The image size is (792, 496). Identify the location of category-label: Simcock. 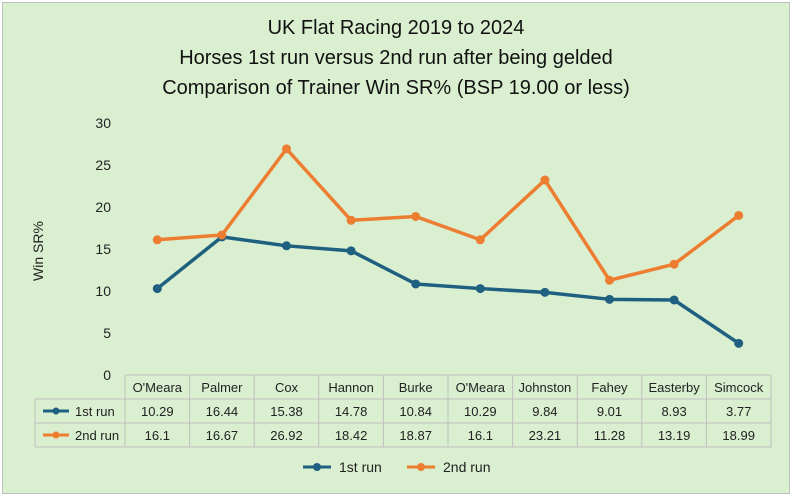
(739, 387).